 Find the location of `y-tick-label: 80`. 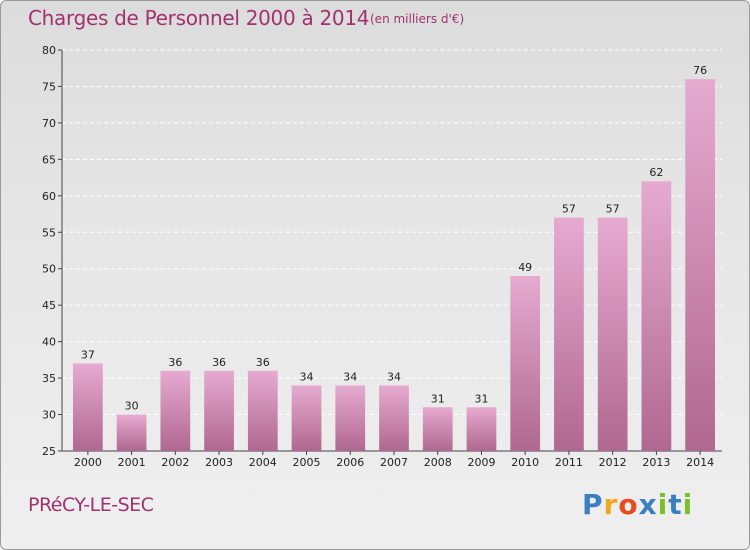

y-tick-label: 80 is located at coordinates (49, 50).